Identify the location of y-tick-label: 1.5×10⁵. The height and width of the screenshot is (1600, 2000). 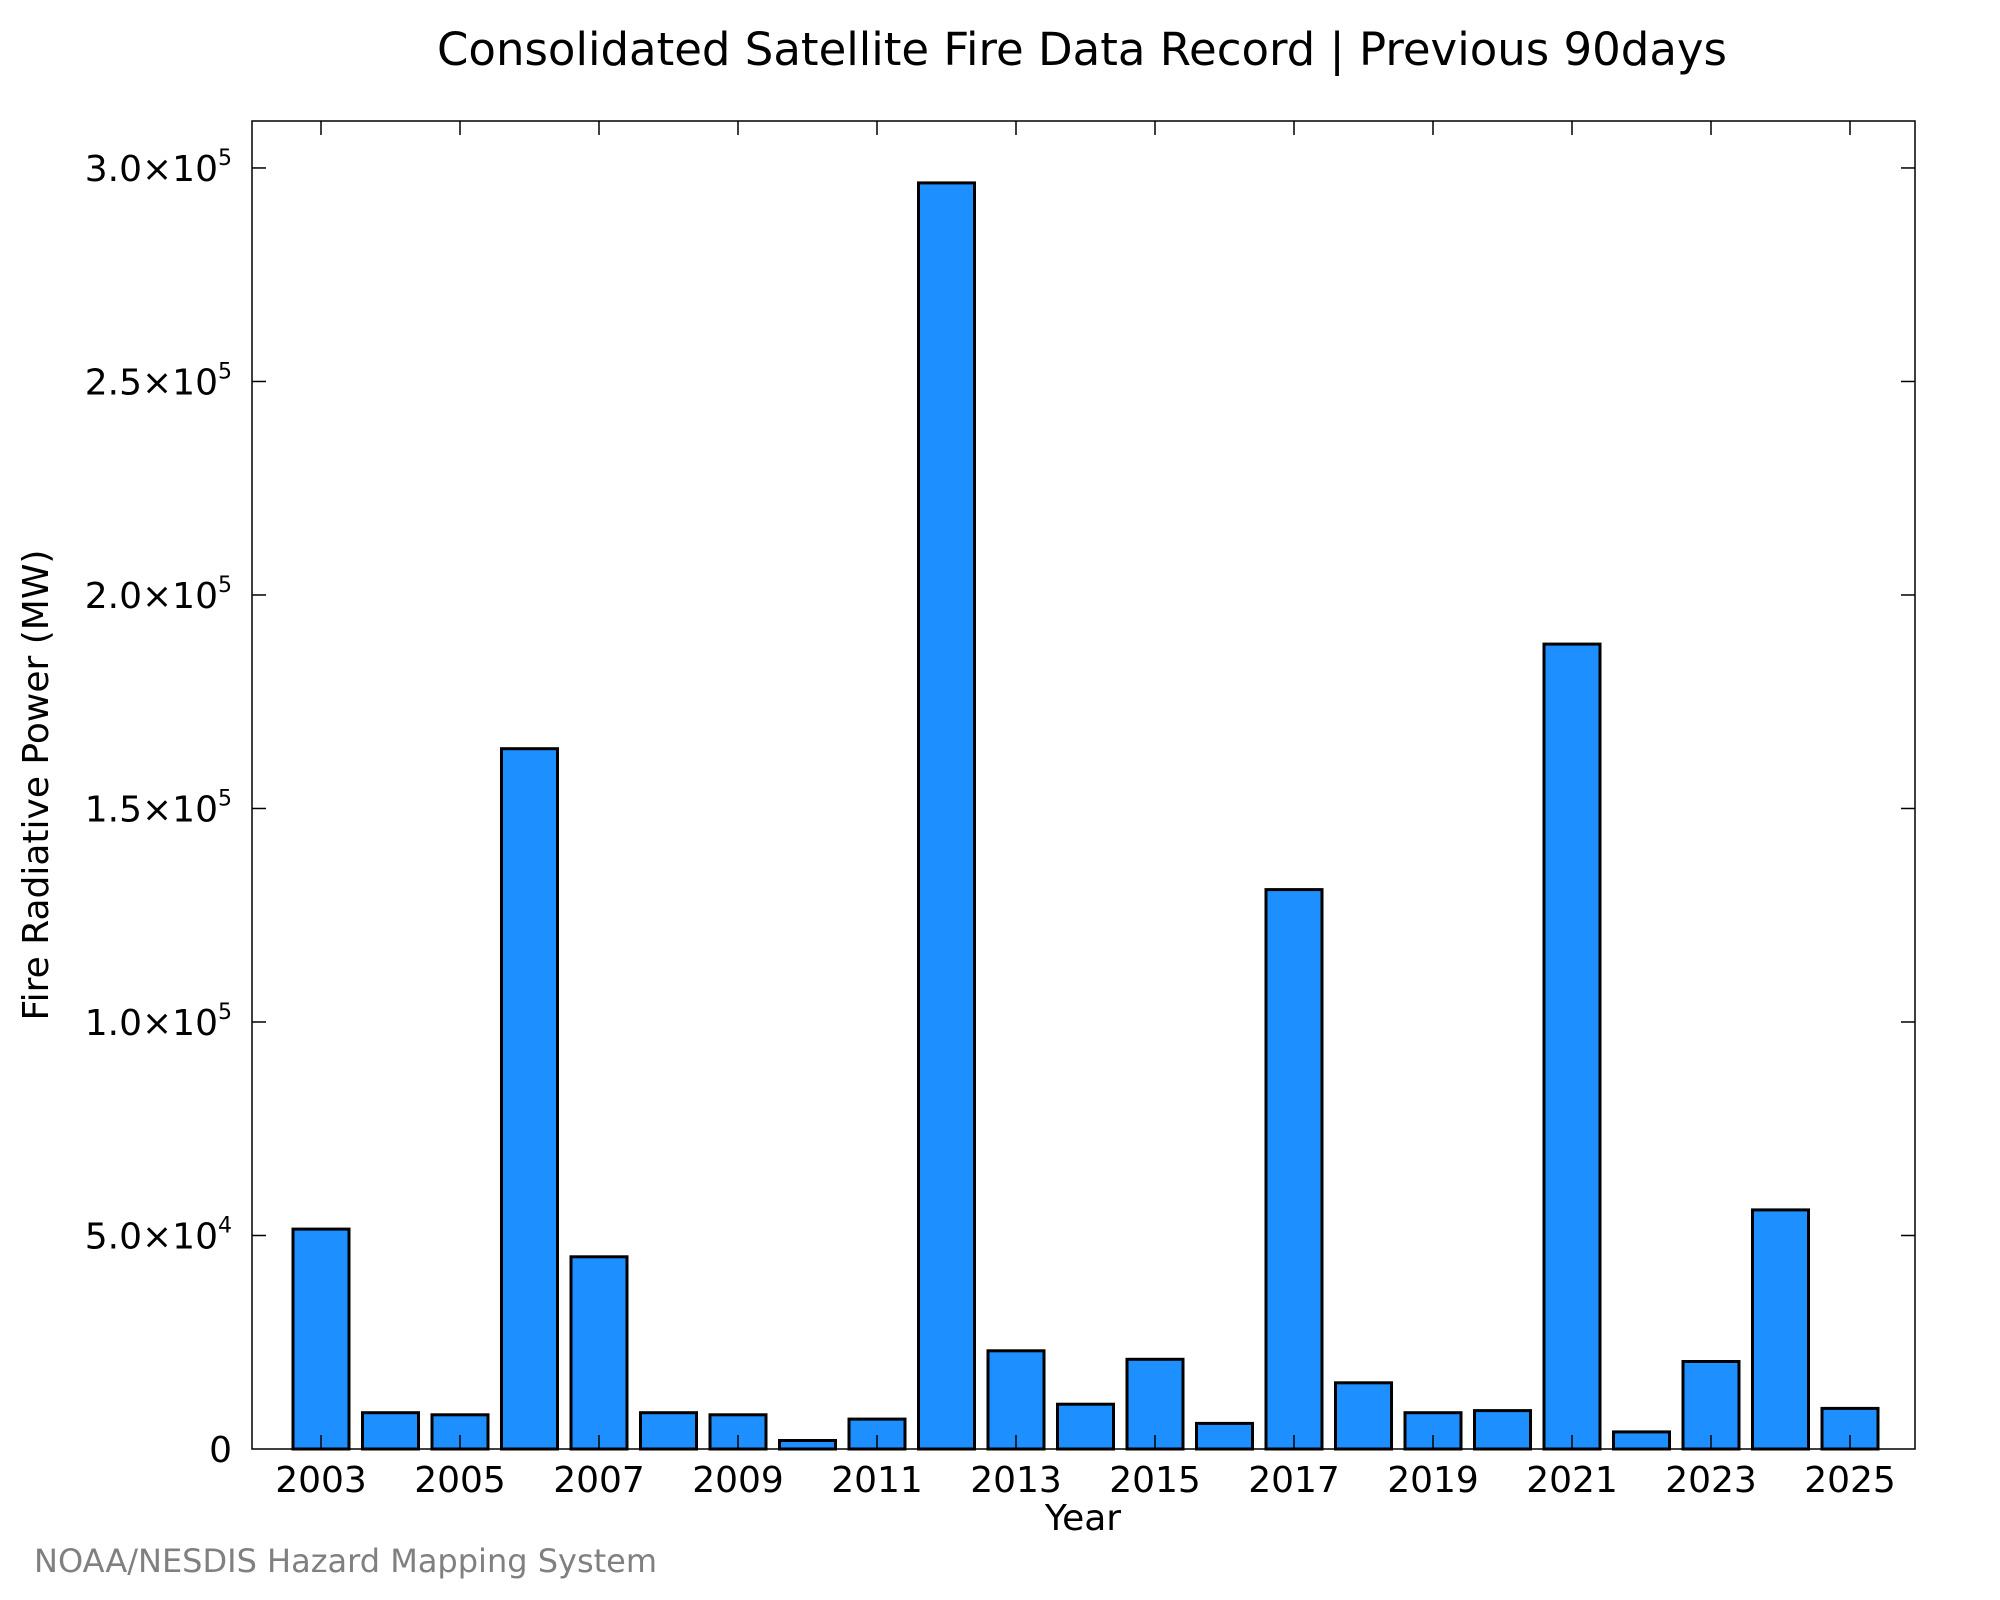
(158, 809).